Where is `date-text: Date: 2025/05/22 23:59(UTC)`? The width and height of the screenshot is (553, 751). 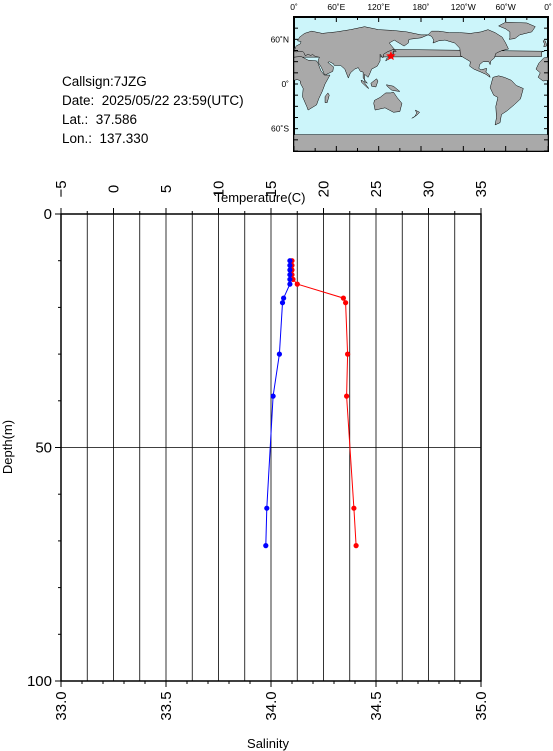 date-text: Date: 2025/05/22 23:59(UTC) is located at coordinates (153, 100).